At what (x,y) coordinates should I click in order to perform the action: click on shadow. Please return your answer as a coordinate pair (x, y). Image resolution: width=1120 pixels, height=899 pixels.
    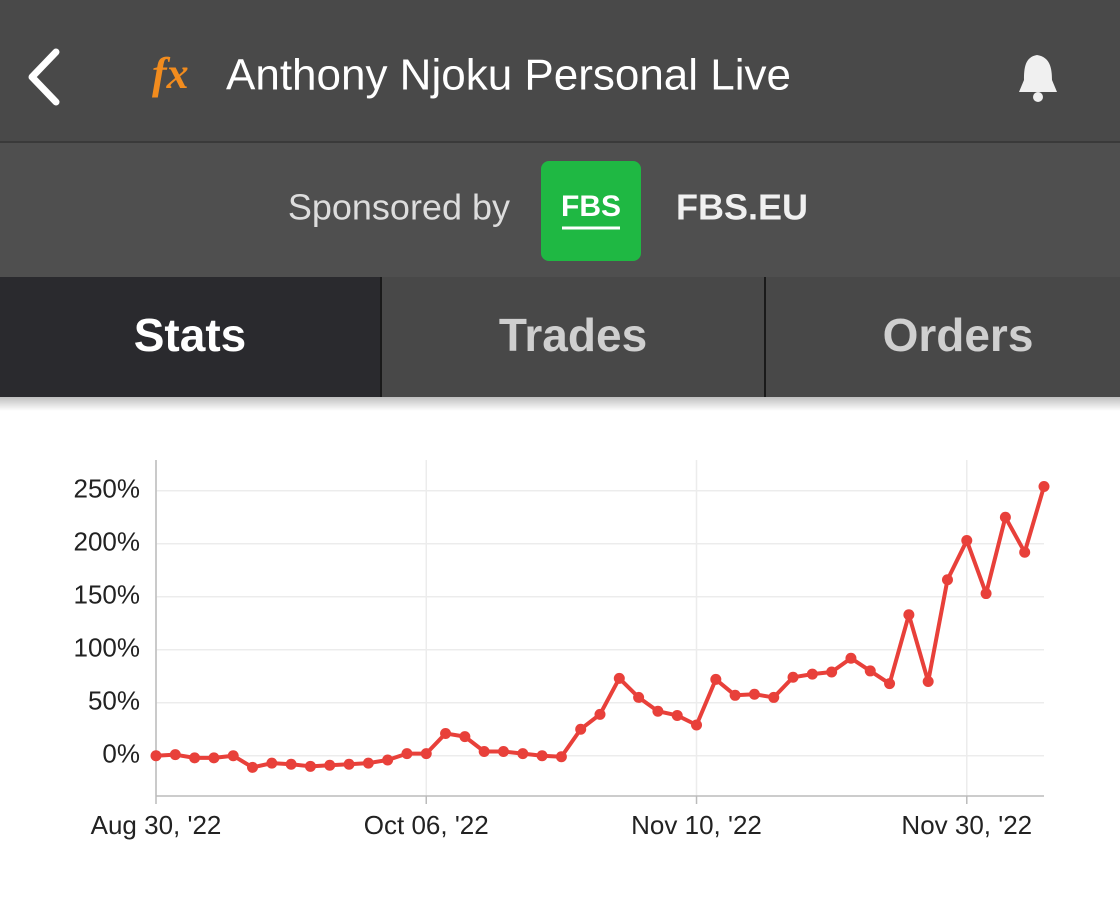
    Looking at the image, I should click on (560, 404).